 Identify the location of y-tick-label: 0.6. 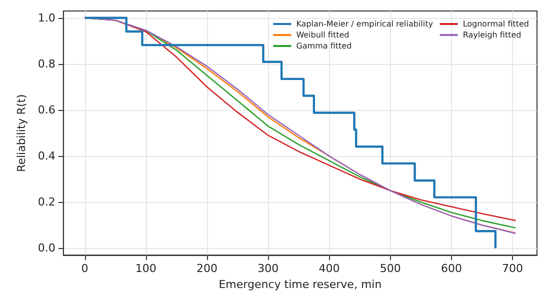
(47, 110).